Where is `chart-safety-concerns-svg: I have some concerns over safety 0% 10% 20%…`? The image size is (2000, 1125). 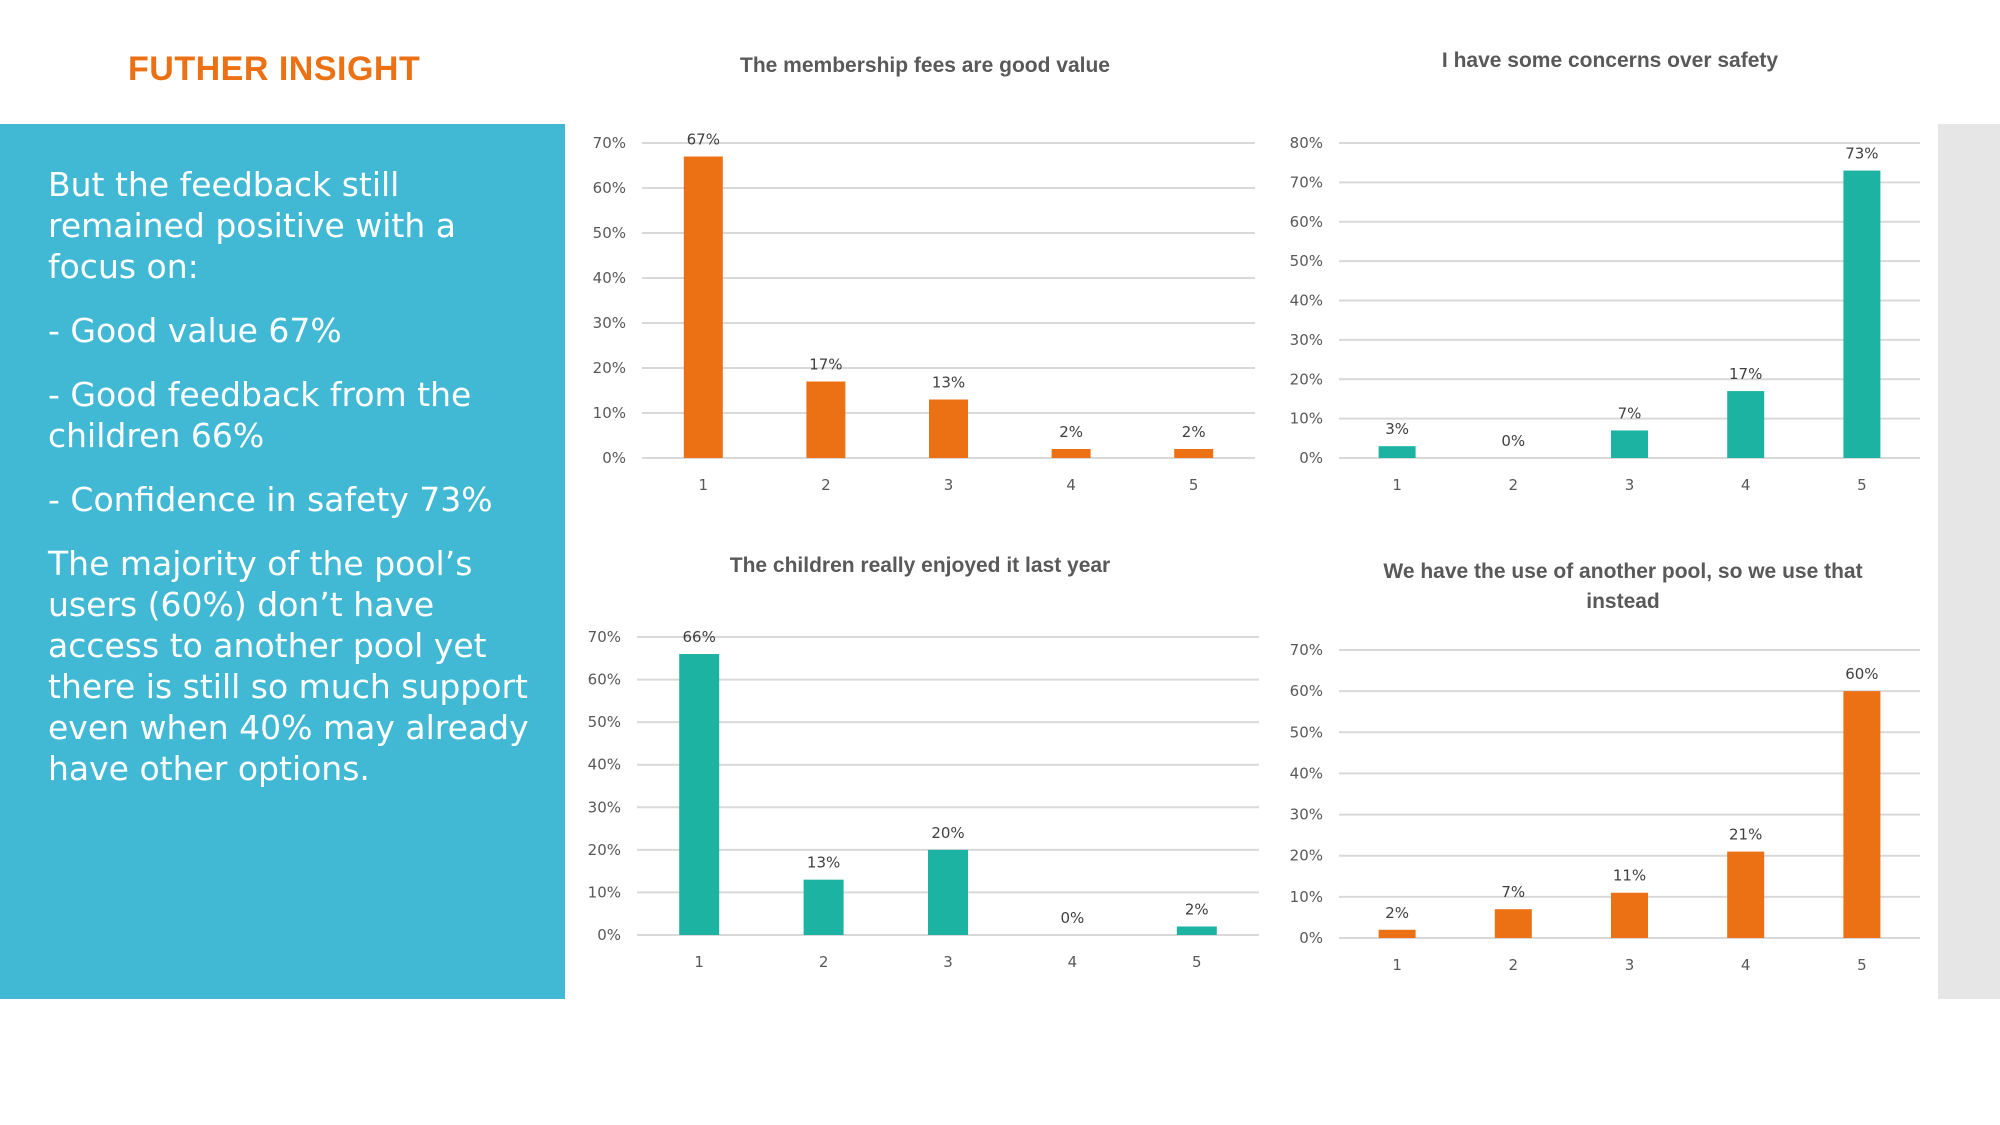 chart-safety-concerns-svg: I have some concerns over safety 0% 10% 20%… is located at coordinates (1605, 271).